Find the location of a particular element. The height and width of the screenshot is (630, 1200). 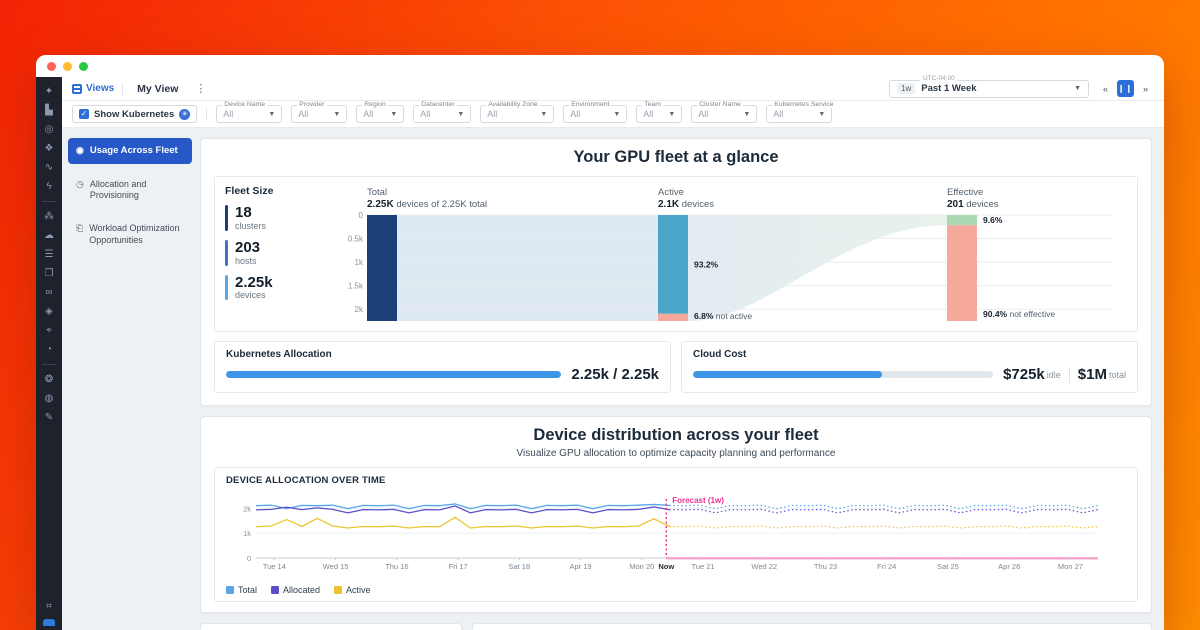

rum-icon: ⌖ is located at coordinates (49, 330).